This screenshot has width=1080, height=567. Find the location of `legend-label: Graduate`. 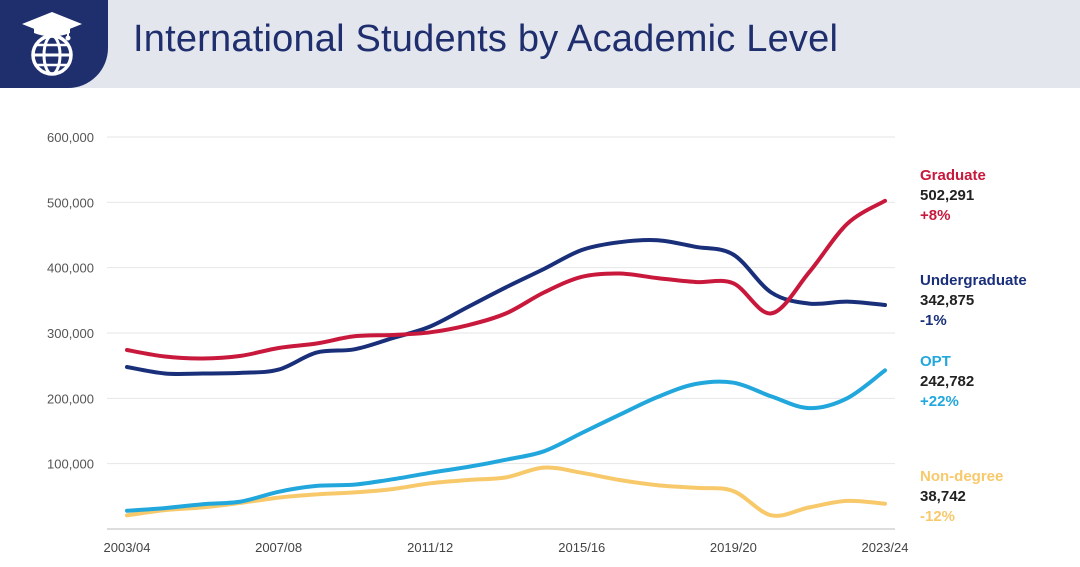

legend-label: Graduate is located at coordinates (953, 175).